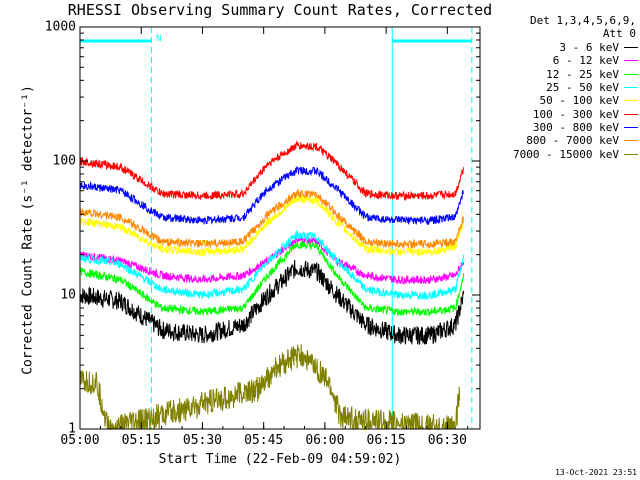 Image resolution: width=640 pixels, height=480 pixels. What do you see at coordinates (596, 472) in the screenshot?
I see `timestamp: 13-Oct-2021 23:51` at bounding box center [596, 472].